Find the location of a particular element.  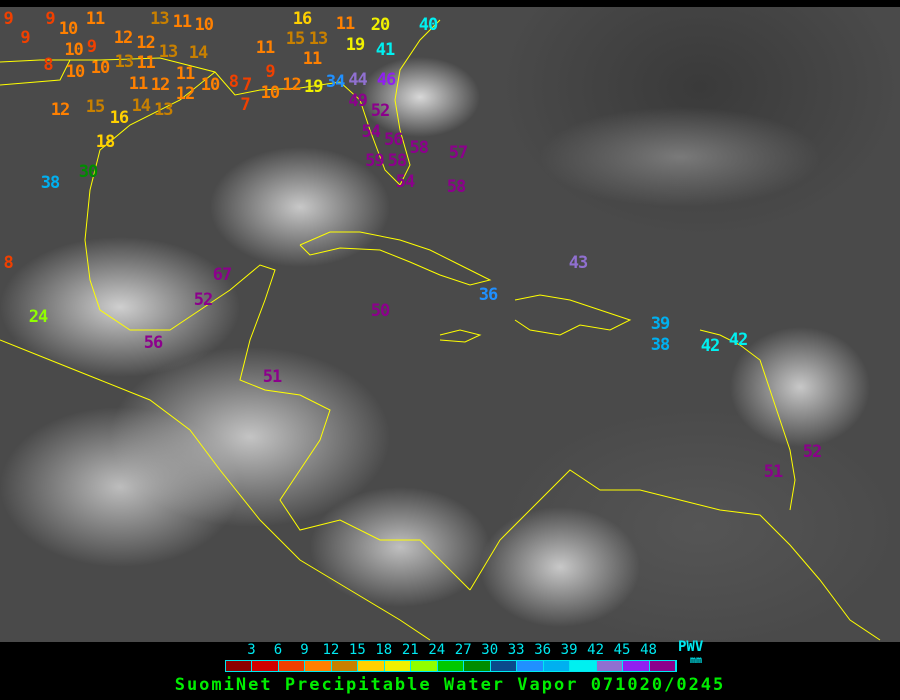

legend-tick: 33 is located at coordinates (516, 650).